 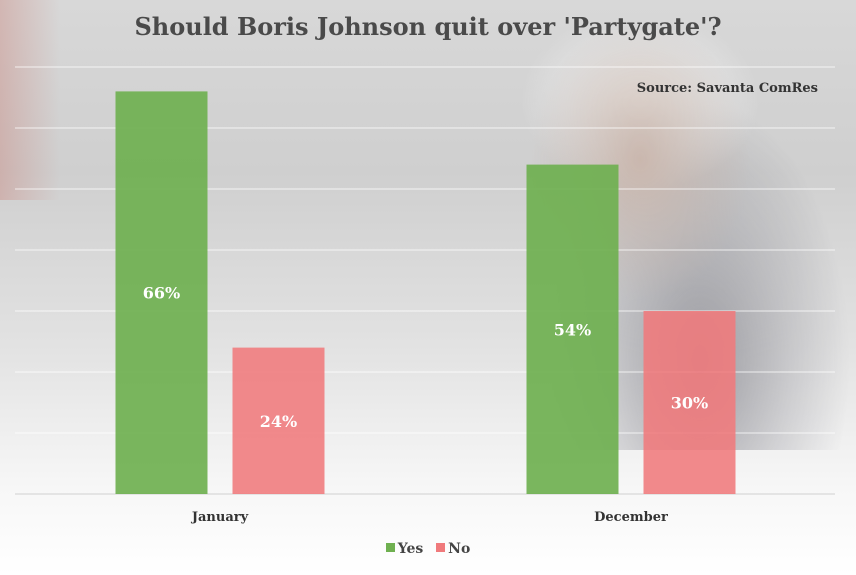 I want to click on bar-no-january, so click(x=278, y=420).